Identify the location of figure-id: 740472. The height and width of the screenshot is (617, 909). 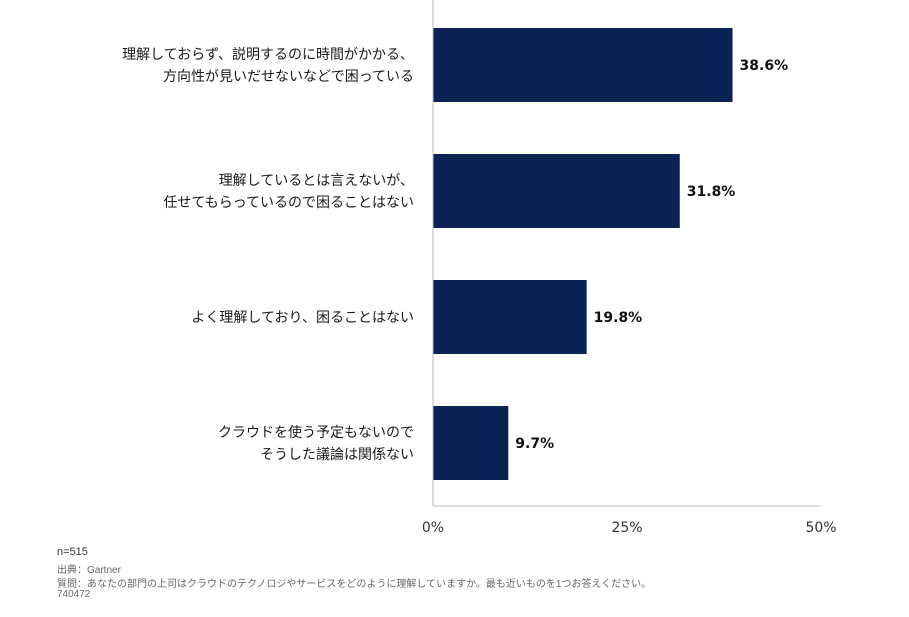
(74, 594).